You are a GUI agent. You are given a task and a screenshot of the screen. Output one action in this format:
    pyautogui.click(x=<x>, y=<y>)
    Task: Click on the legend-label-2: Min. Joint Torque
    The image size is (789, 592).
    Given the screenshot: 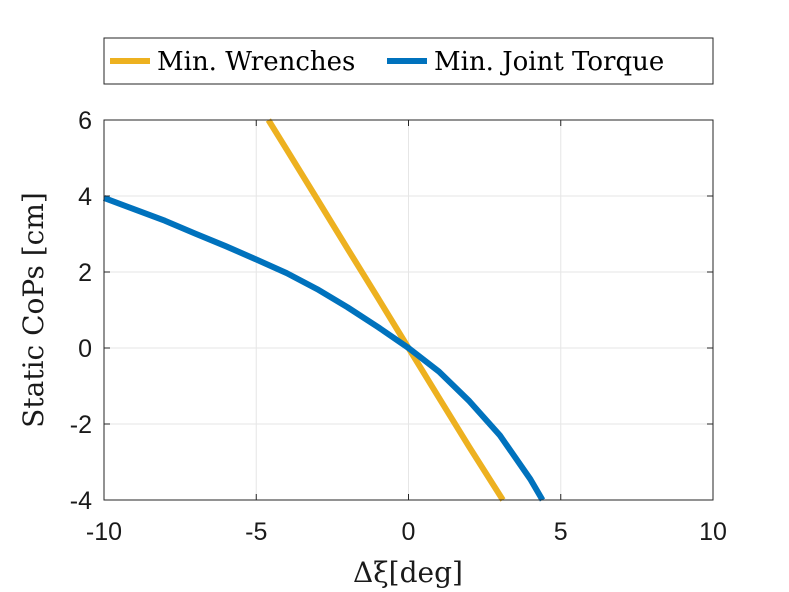 What is the action you would take?
    pyautogui.click(x=549, y=62)
    